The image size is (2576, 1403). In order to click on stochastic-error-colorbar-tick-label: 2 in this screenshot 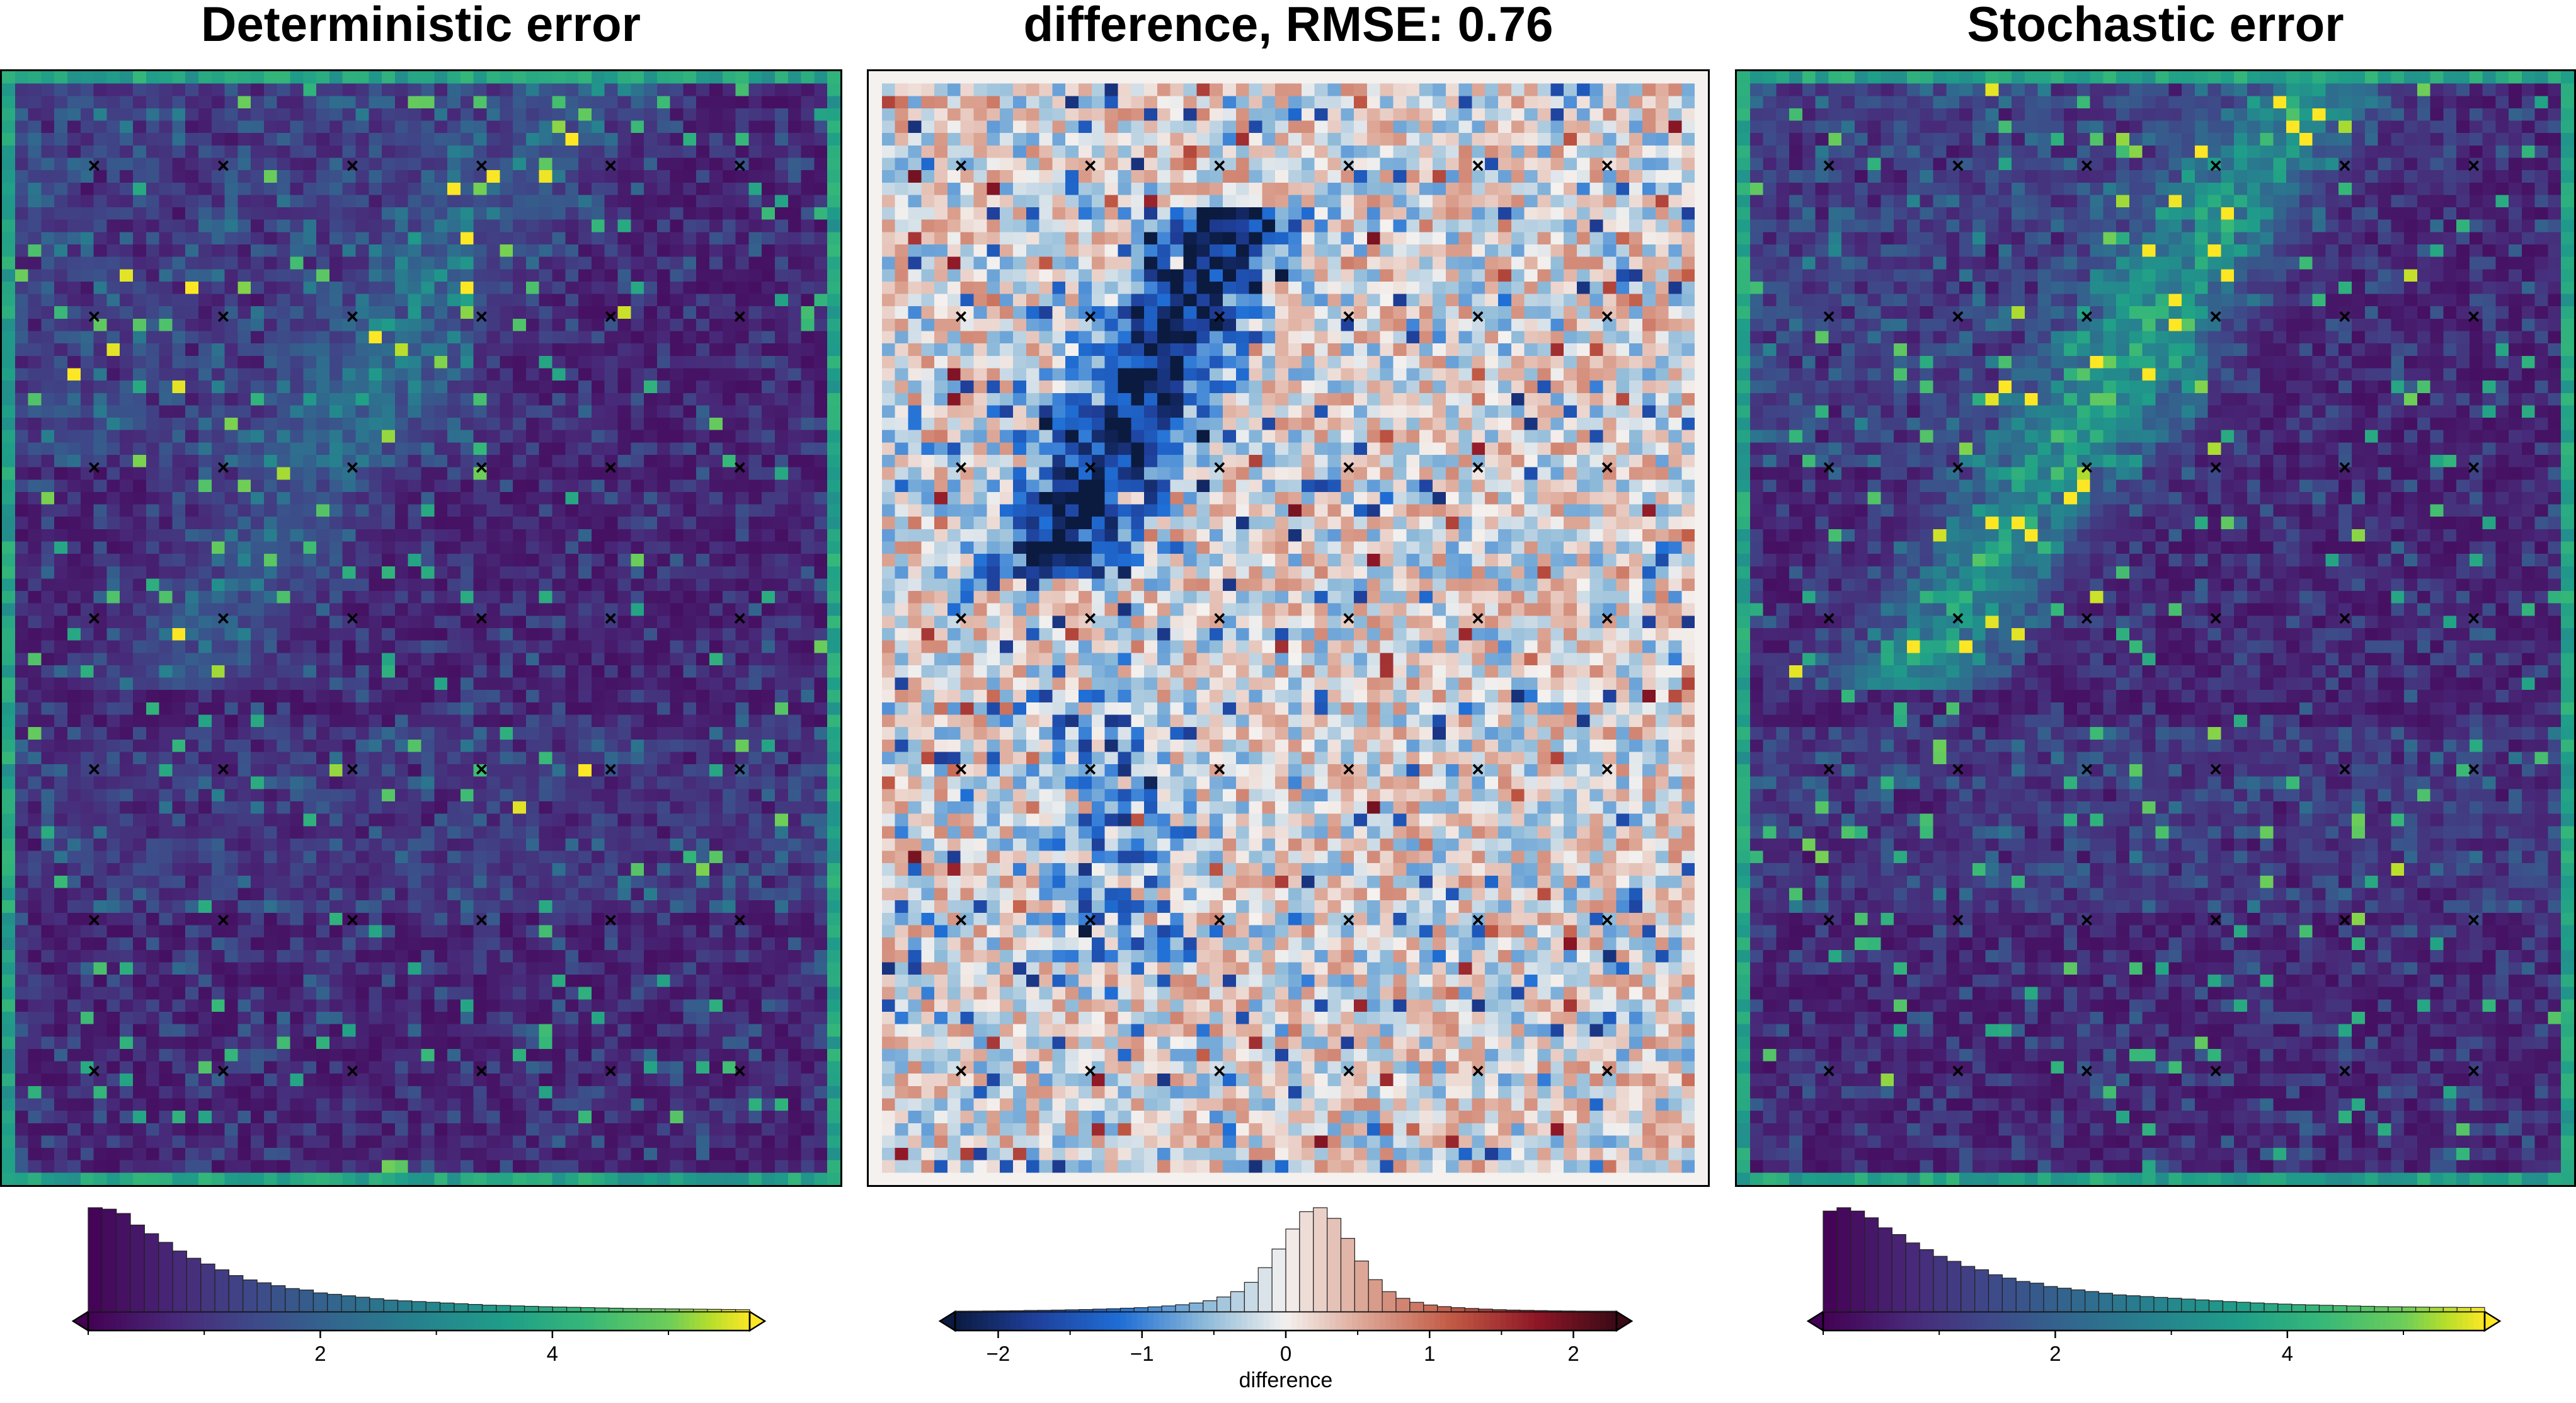, I will do `click(2055, 1353)`.